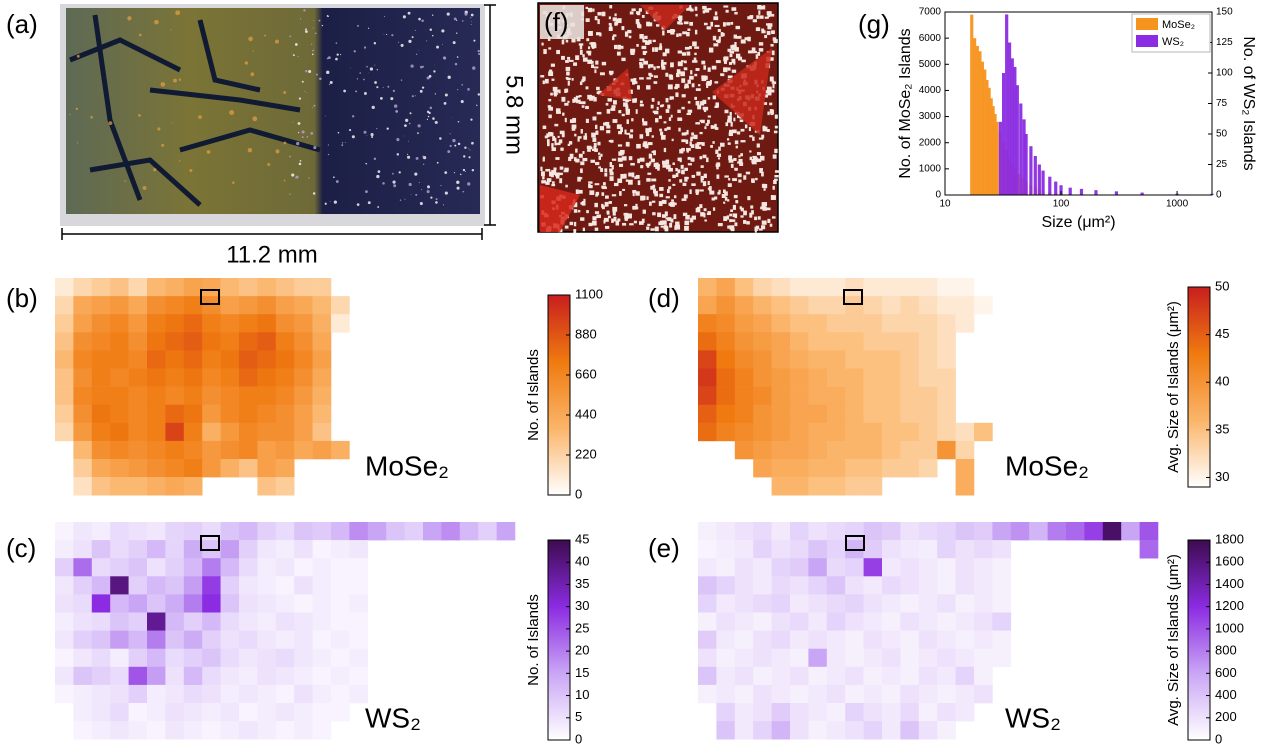 This screenshot has height=750, width=1262. I want to click on colorbar-tick-label: 0, so click(578, 738).